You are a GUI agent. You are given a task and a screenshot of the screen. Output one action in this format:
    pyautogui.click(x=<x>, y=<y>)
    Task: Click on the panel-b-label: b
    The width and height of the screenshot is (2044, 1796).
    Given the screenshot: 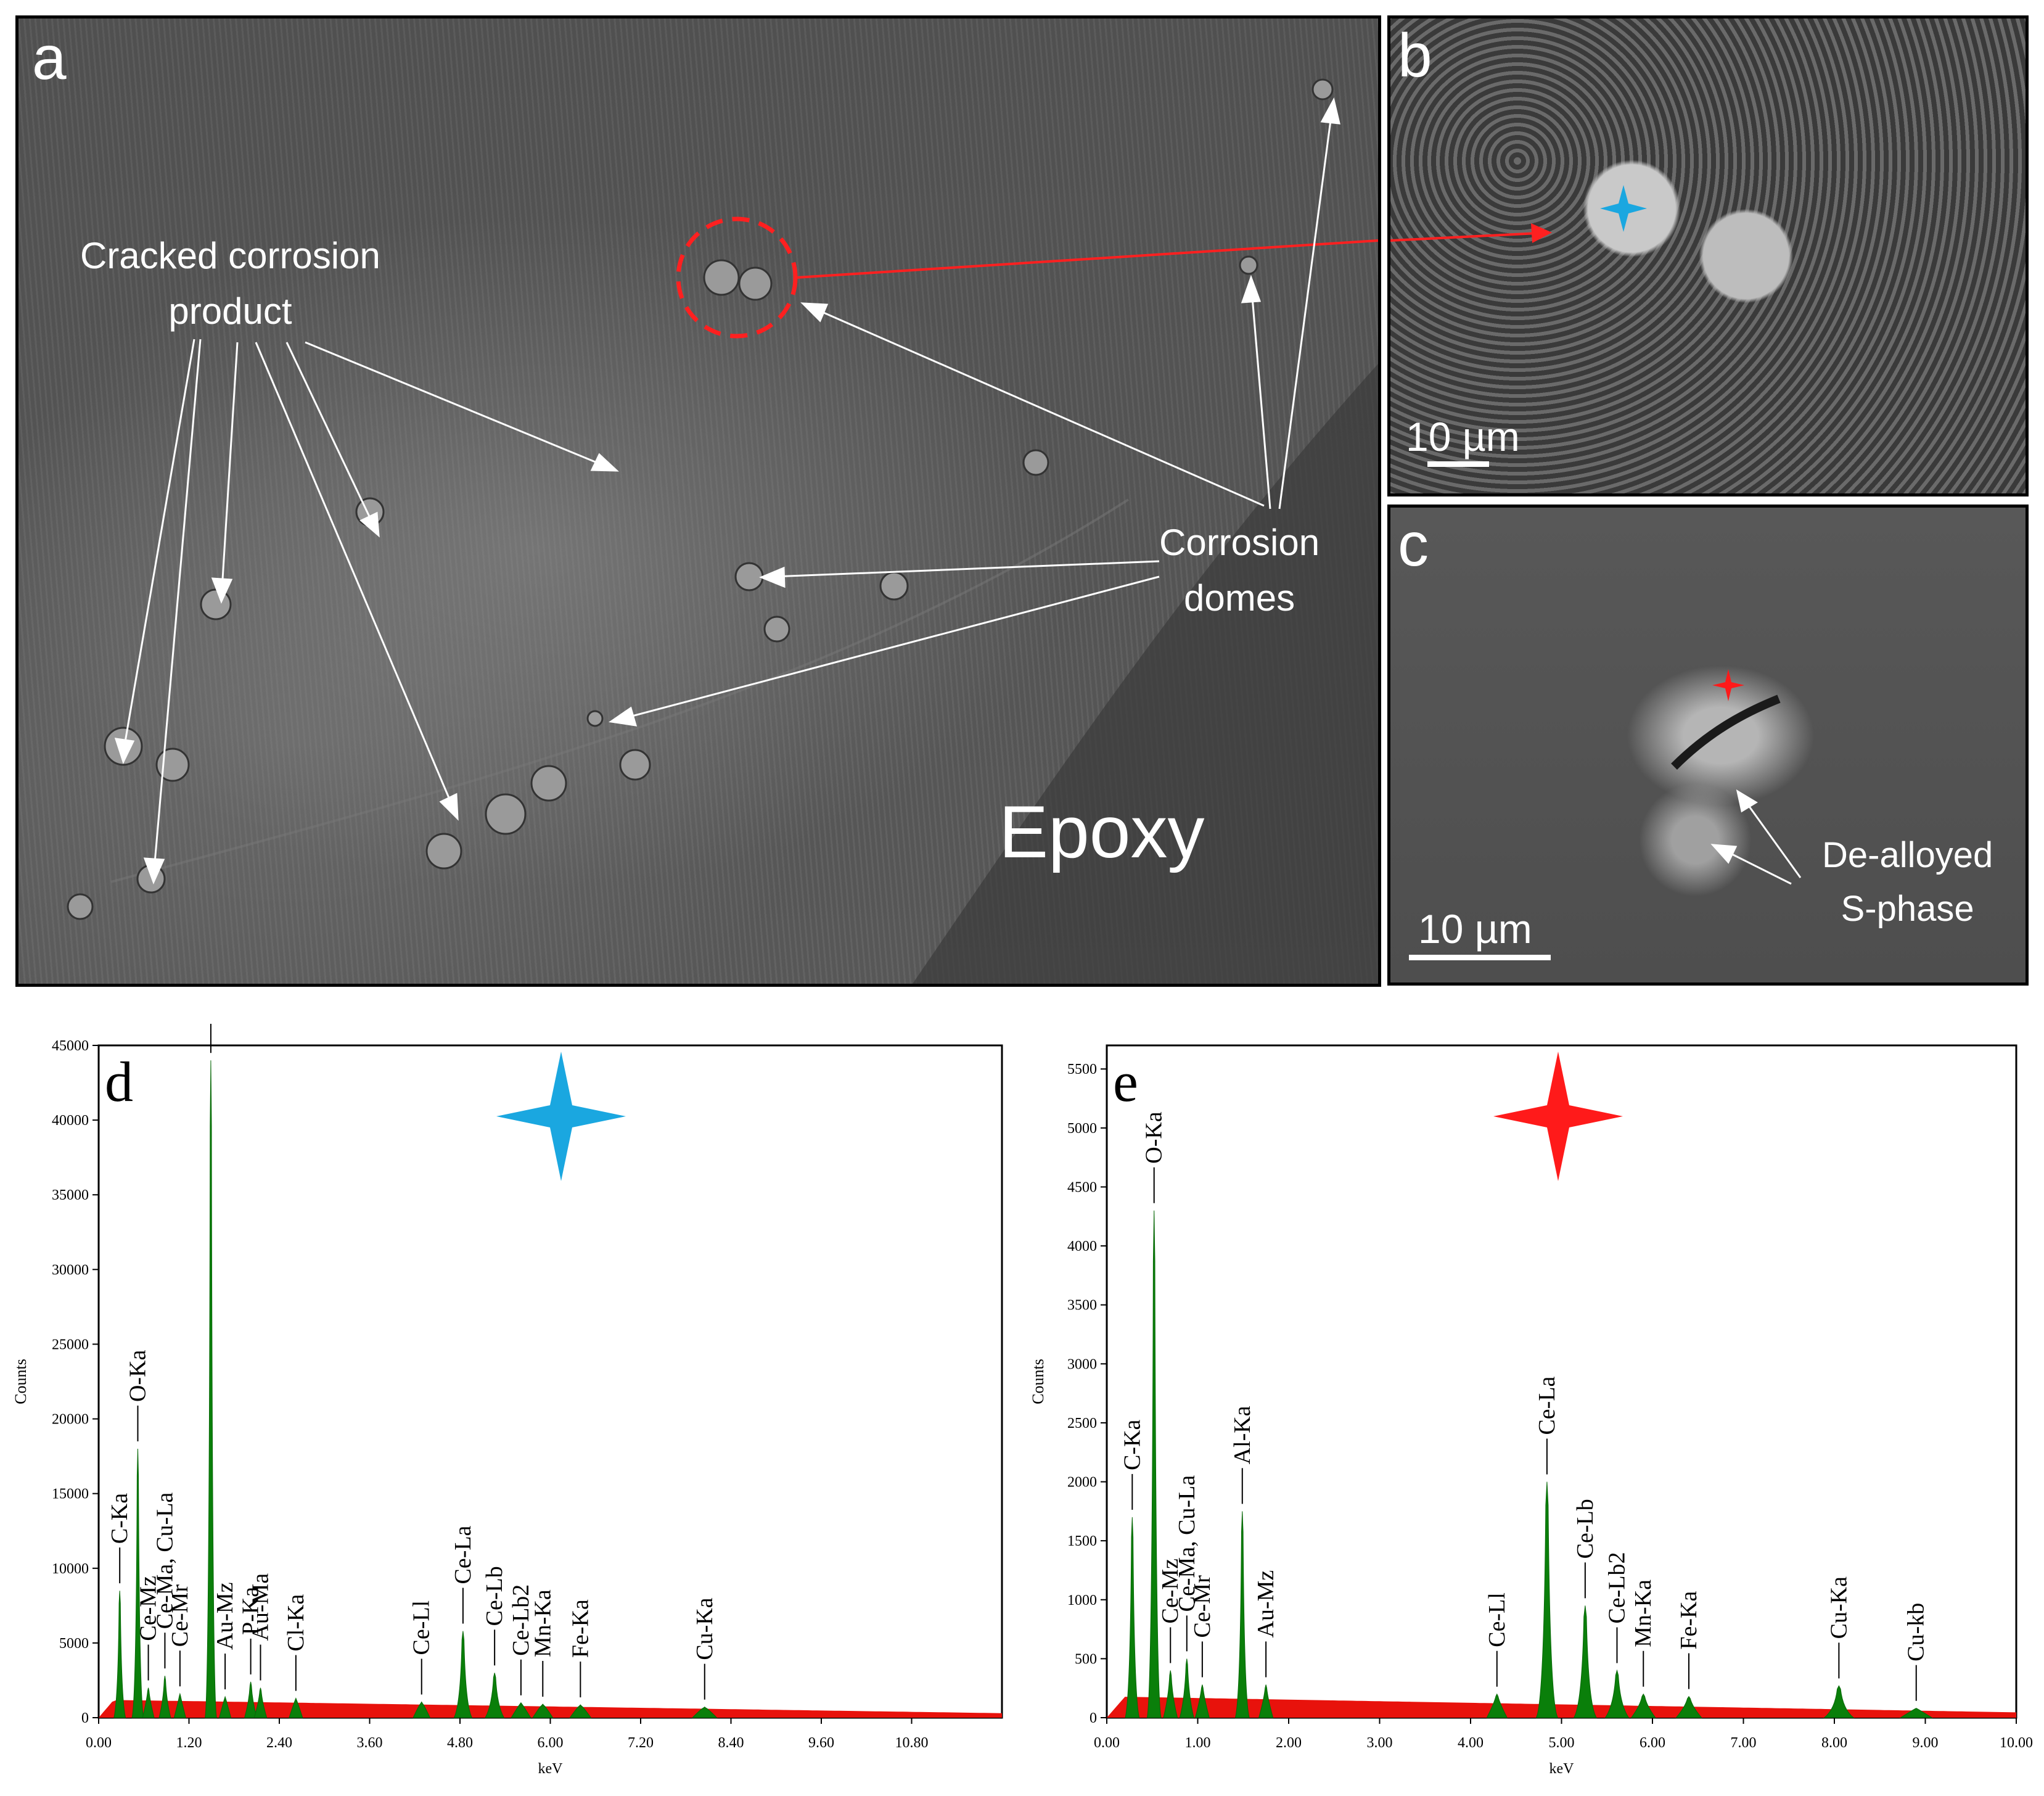 What is the action you would take?
    pyautogui.click(x=1415, y=56)
    